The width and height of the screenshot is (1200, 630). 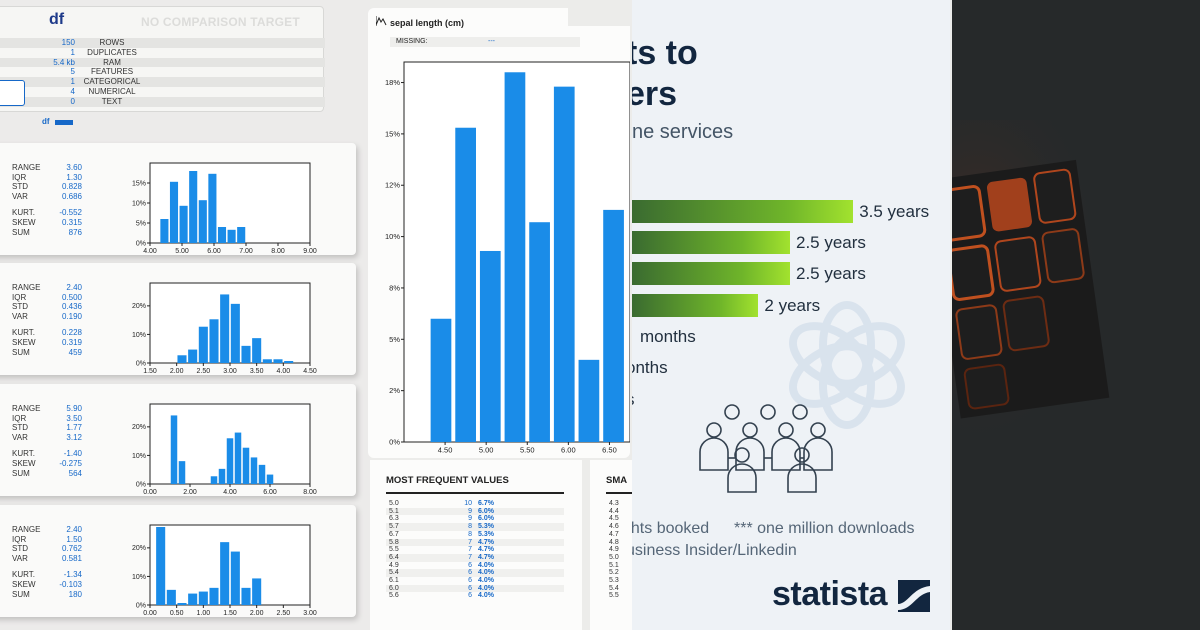 I want to click on y-tick-label: 20%, so click(x=139, y=548).